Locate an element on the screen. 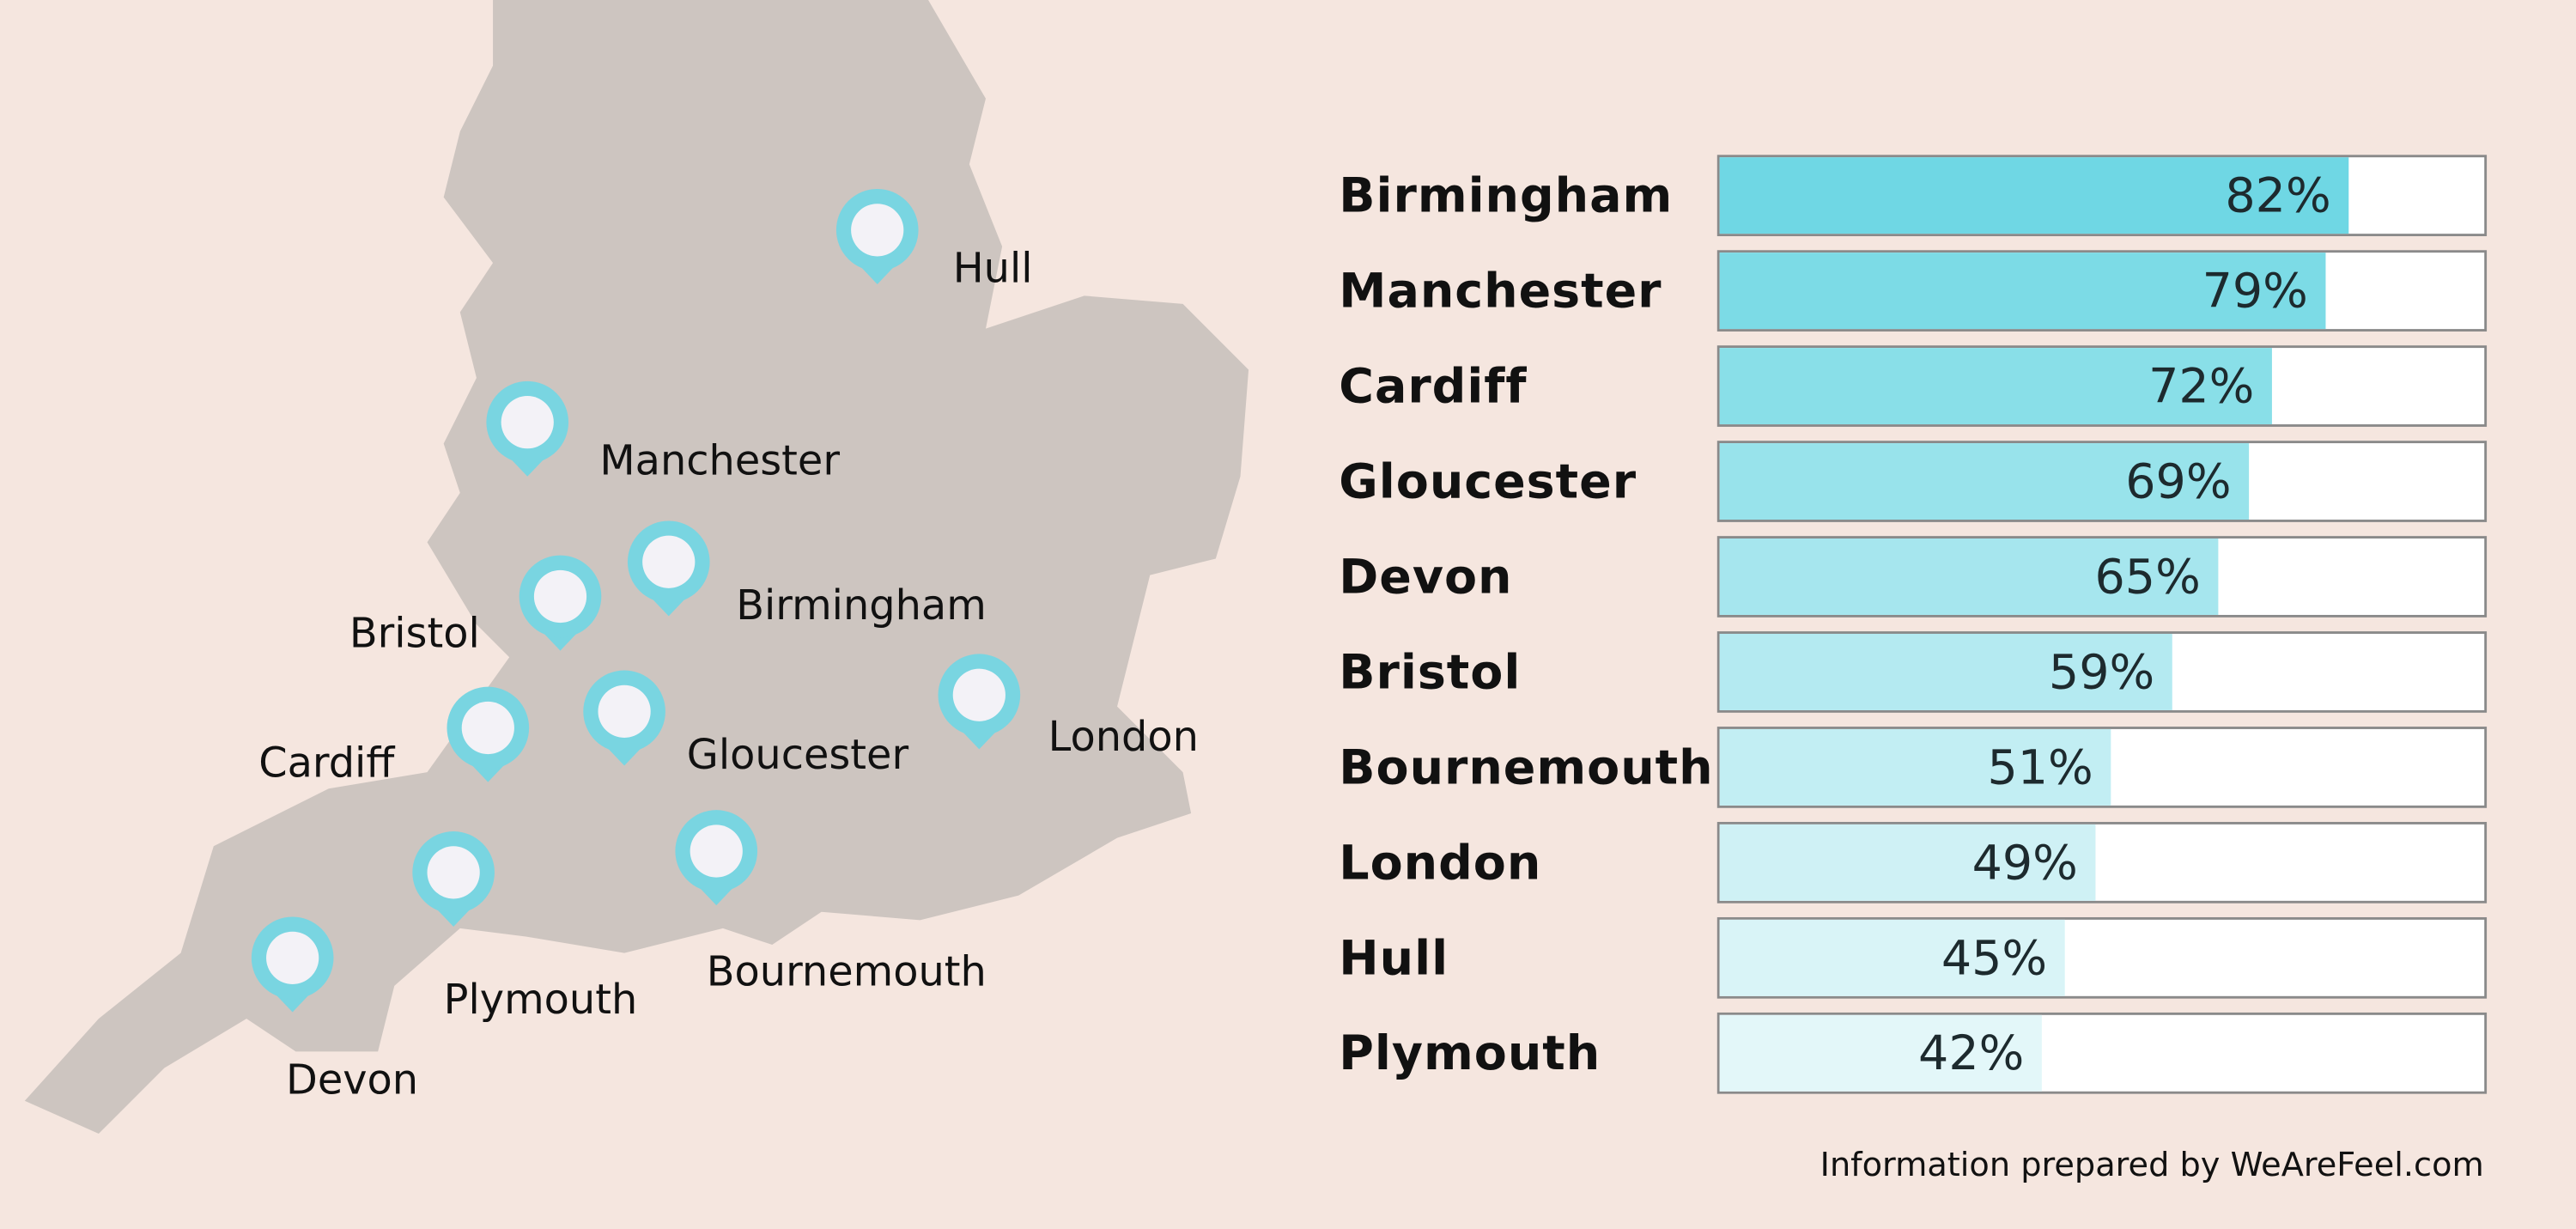 The width and height of the screenshot is (2576, 1229). value-label: 82% is located at coordinates (2277, 196).